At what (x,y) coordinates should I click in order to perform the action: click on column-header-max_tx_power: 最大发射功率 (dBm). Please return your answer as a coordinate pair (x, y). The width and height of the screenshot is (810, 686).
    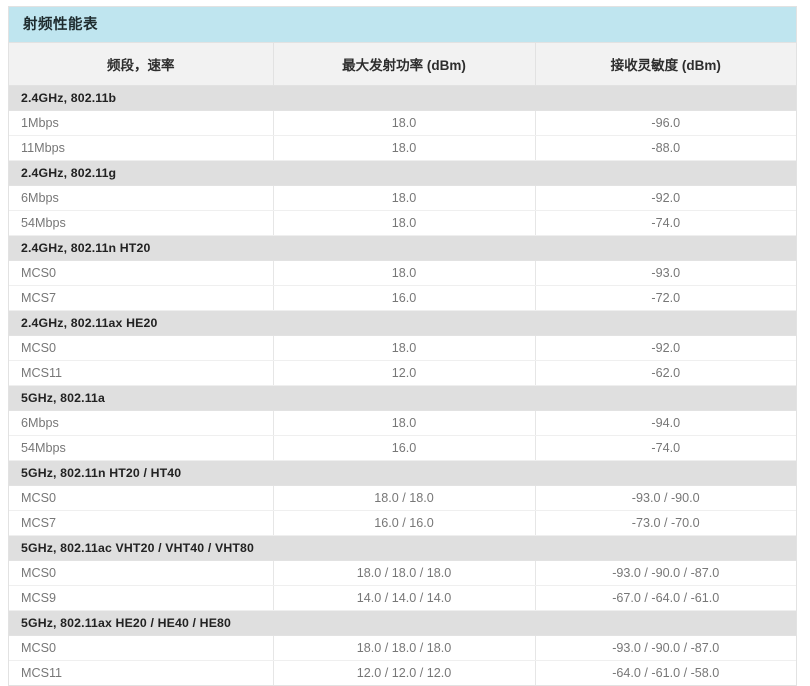
    Looking at the image, I should click on (404, 64).